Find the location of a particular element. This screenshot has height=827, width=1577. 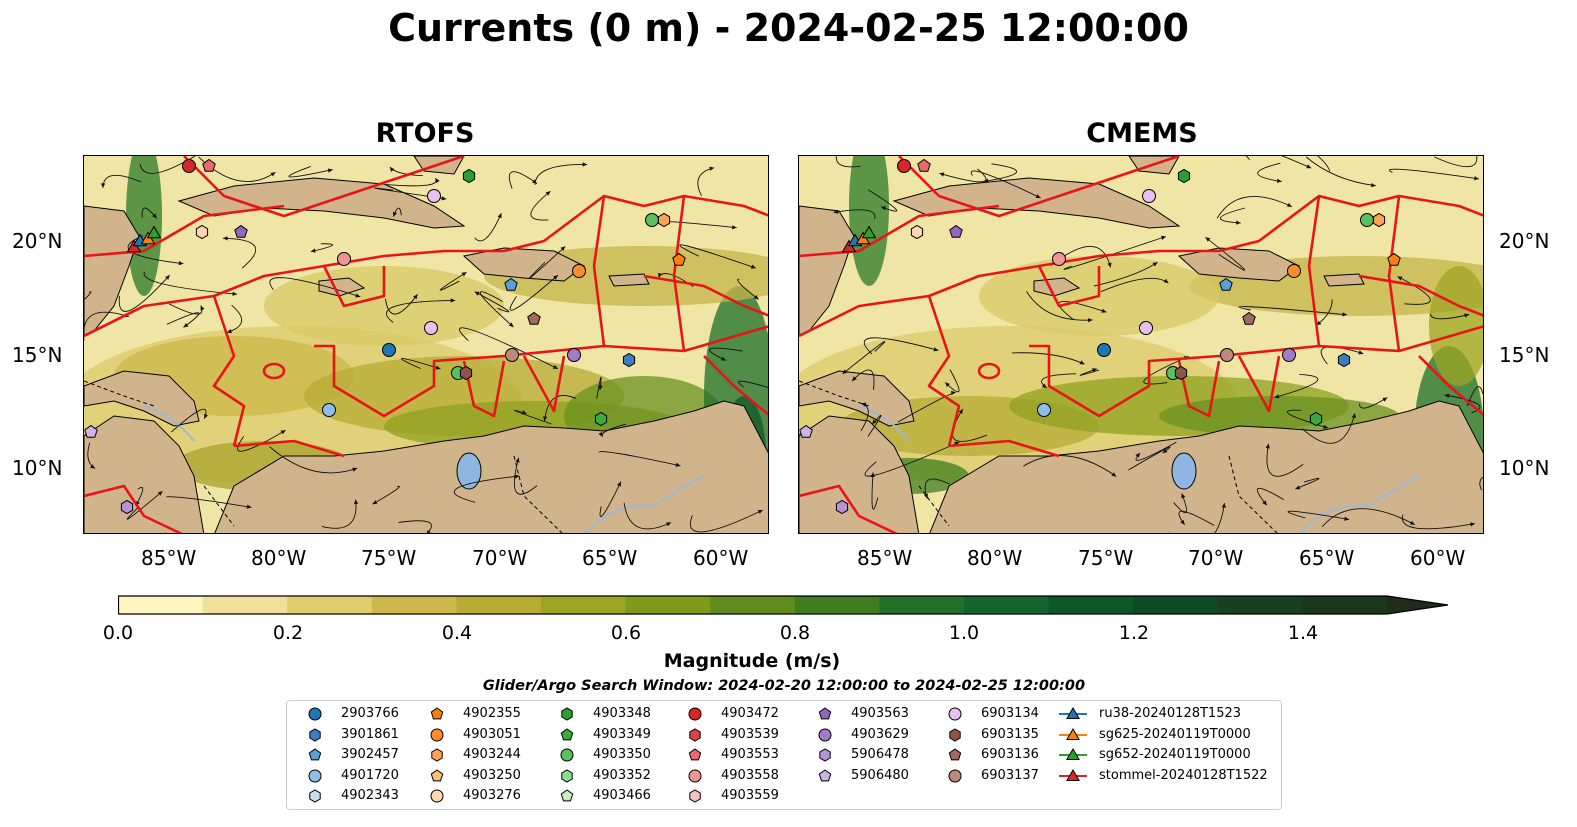

colorbar-gradient is located at coordinates (783, 605).